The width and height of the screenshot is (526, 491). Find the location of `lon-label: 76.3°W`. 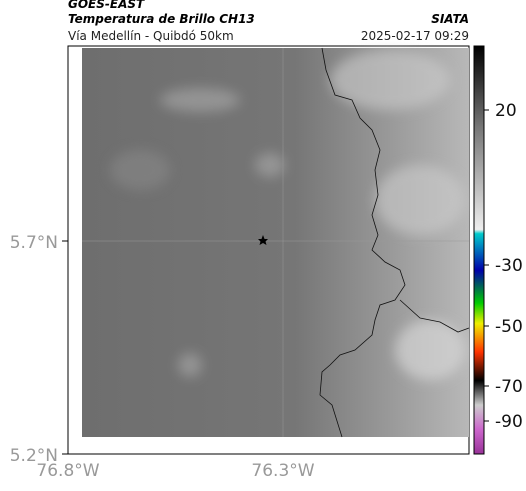

lon-label: 76.3°W is located at coordinates (282, 471).